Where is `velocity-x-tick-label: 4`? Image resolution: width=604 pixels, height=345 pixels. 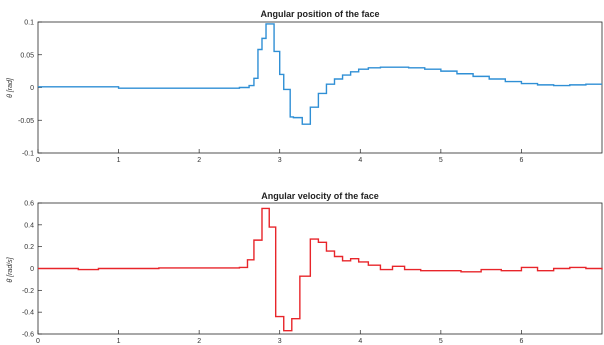
velocity-x-tick-label: 4 is located at coordinates (360, 341).